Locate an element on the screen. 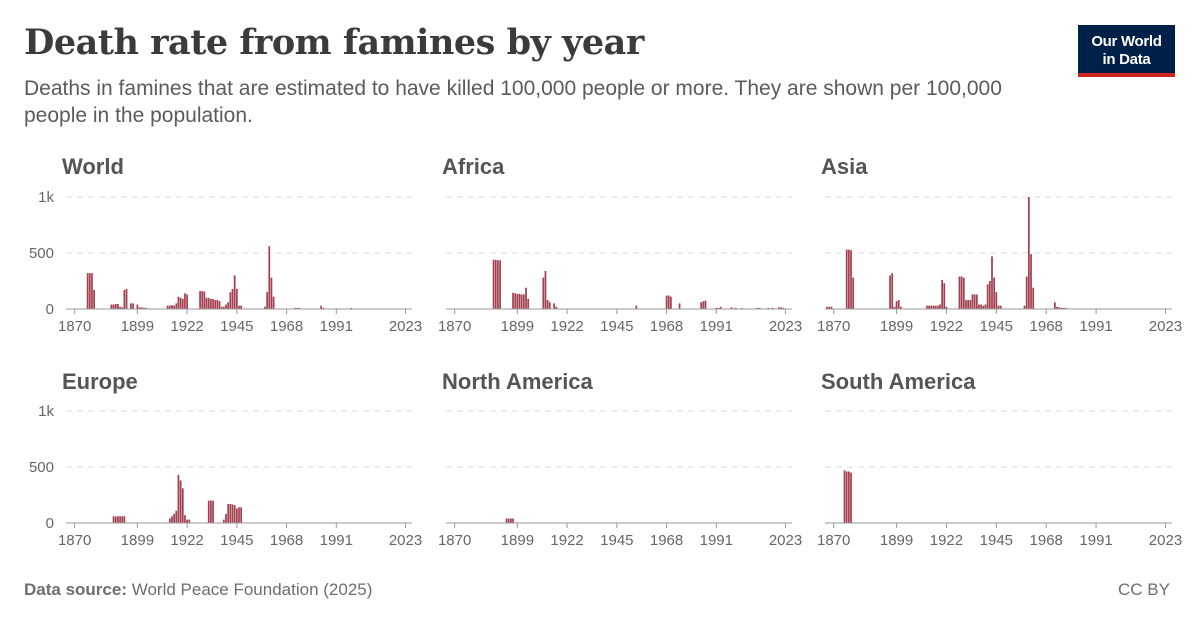 Image resolution: width=1200 pixels, height=627 pixels. panel-asia: Asia 1870 1899 1922 1945 1968 1991 2023 is located at coordinates (999, 244).